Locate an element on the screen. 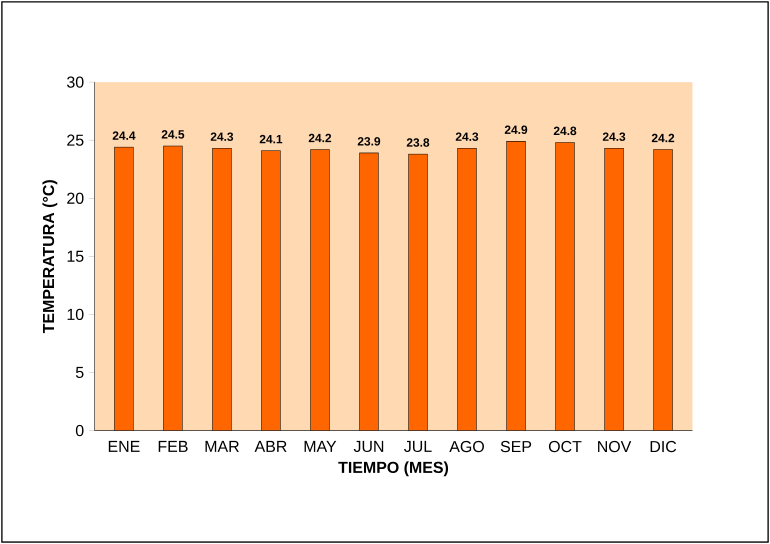  x-tick-label: MAR is located at coordinates (222, 446).